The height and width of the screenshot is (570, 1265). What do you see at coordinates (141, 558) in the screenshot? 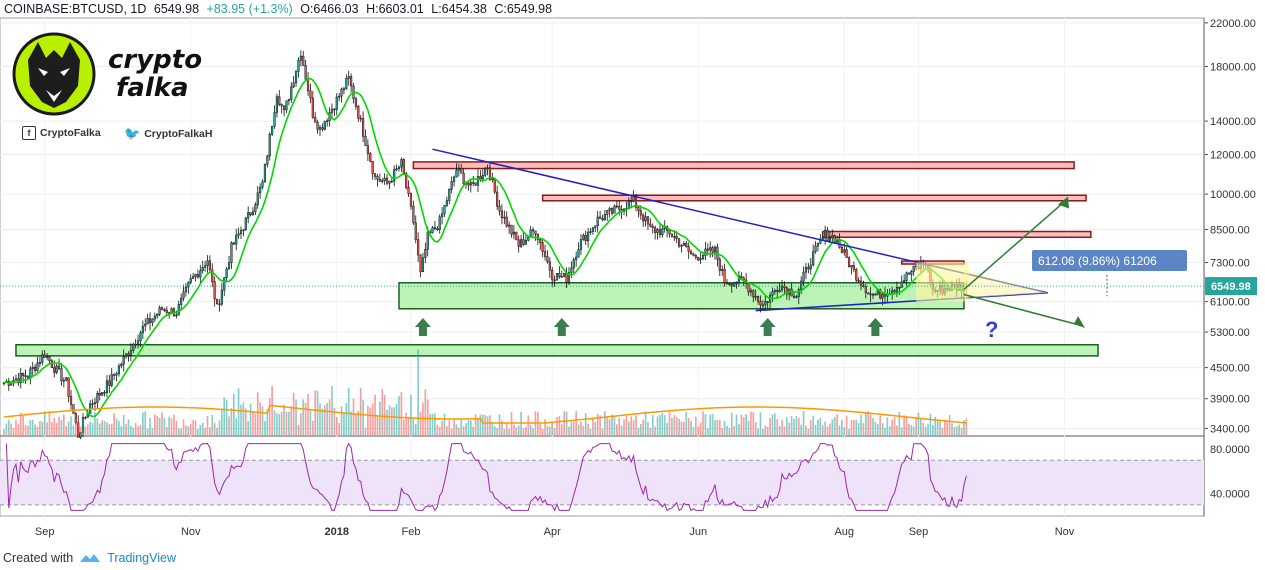
I see `tradingview-link: TradingView` at bounding box center [141, 558].